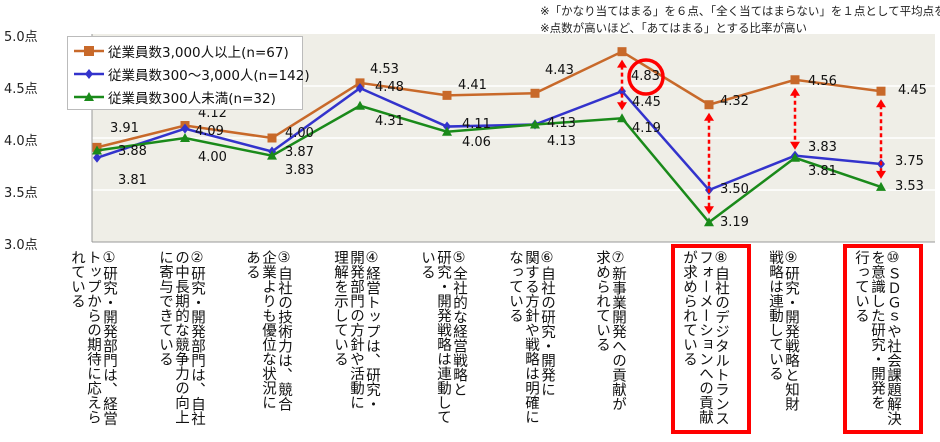 The height and width of the screenshot is (442, 940). I want to click on x-tick-label: ①研究・開発部門は、経営 トップからの期待に応えら れている, so click(93, 338).